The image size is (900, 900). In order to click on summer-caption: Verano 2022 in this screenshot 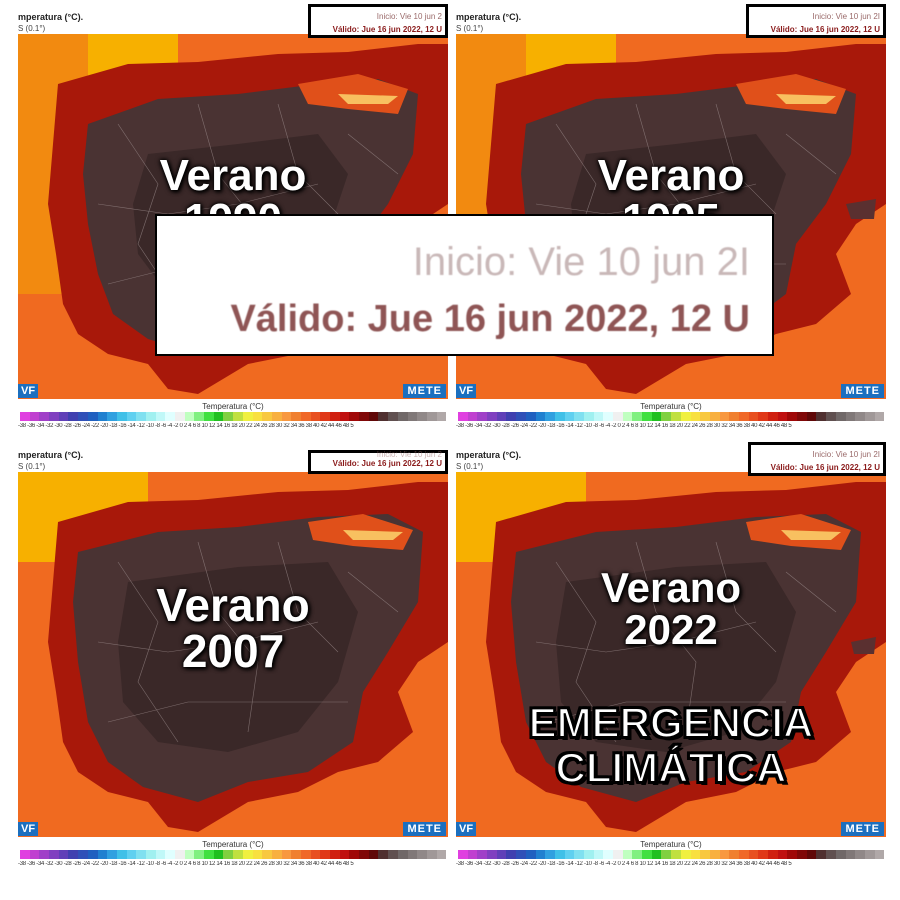, I will do `click(671, 609)`.